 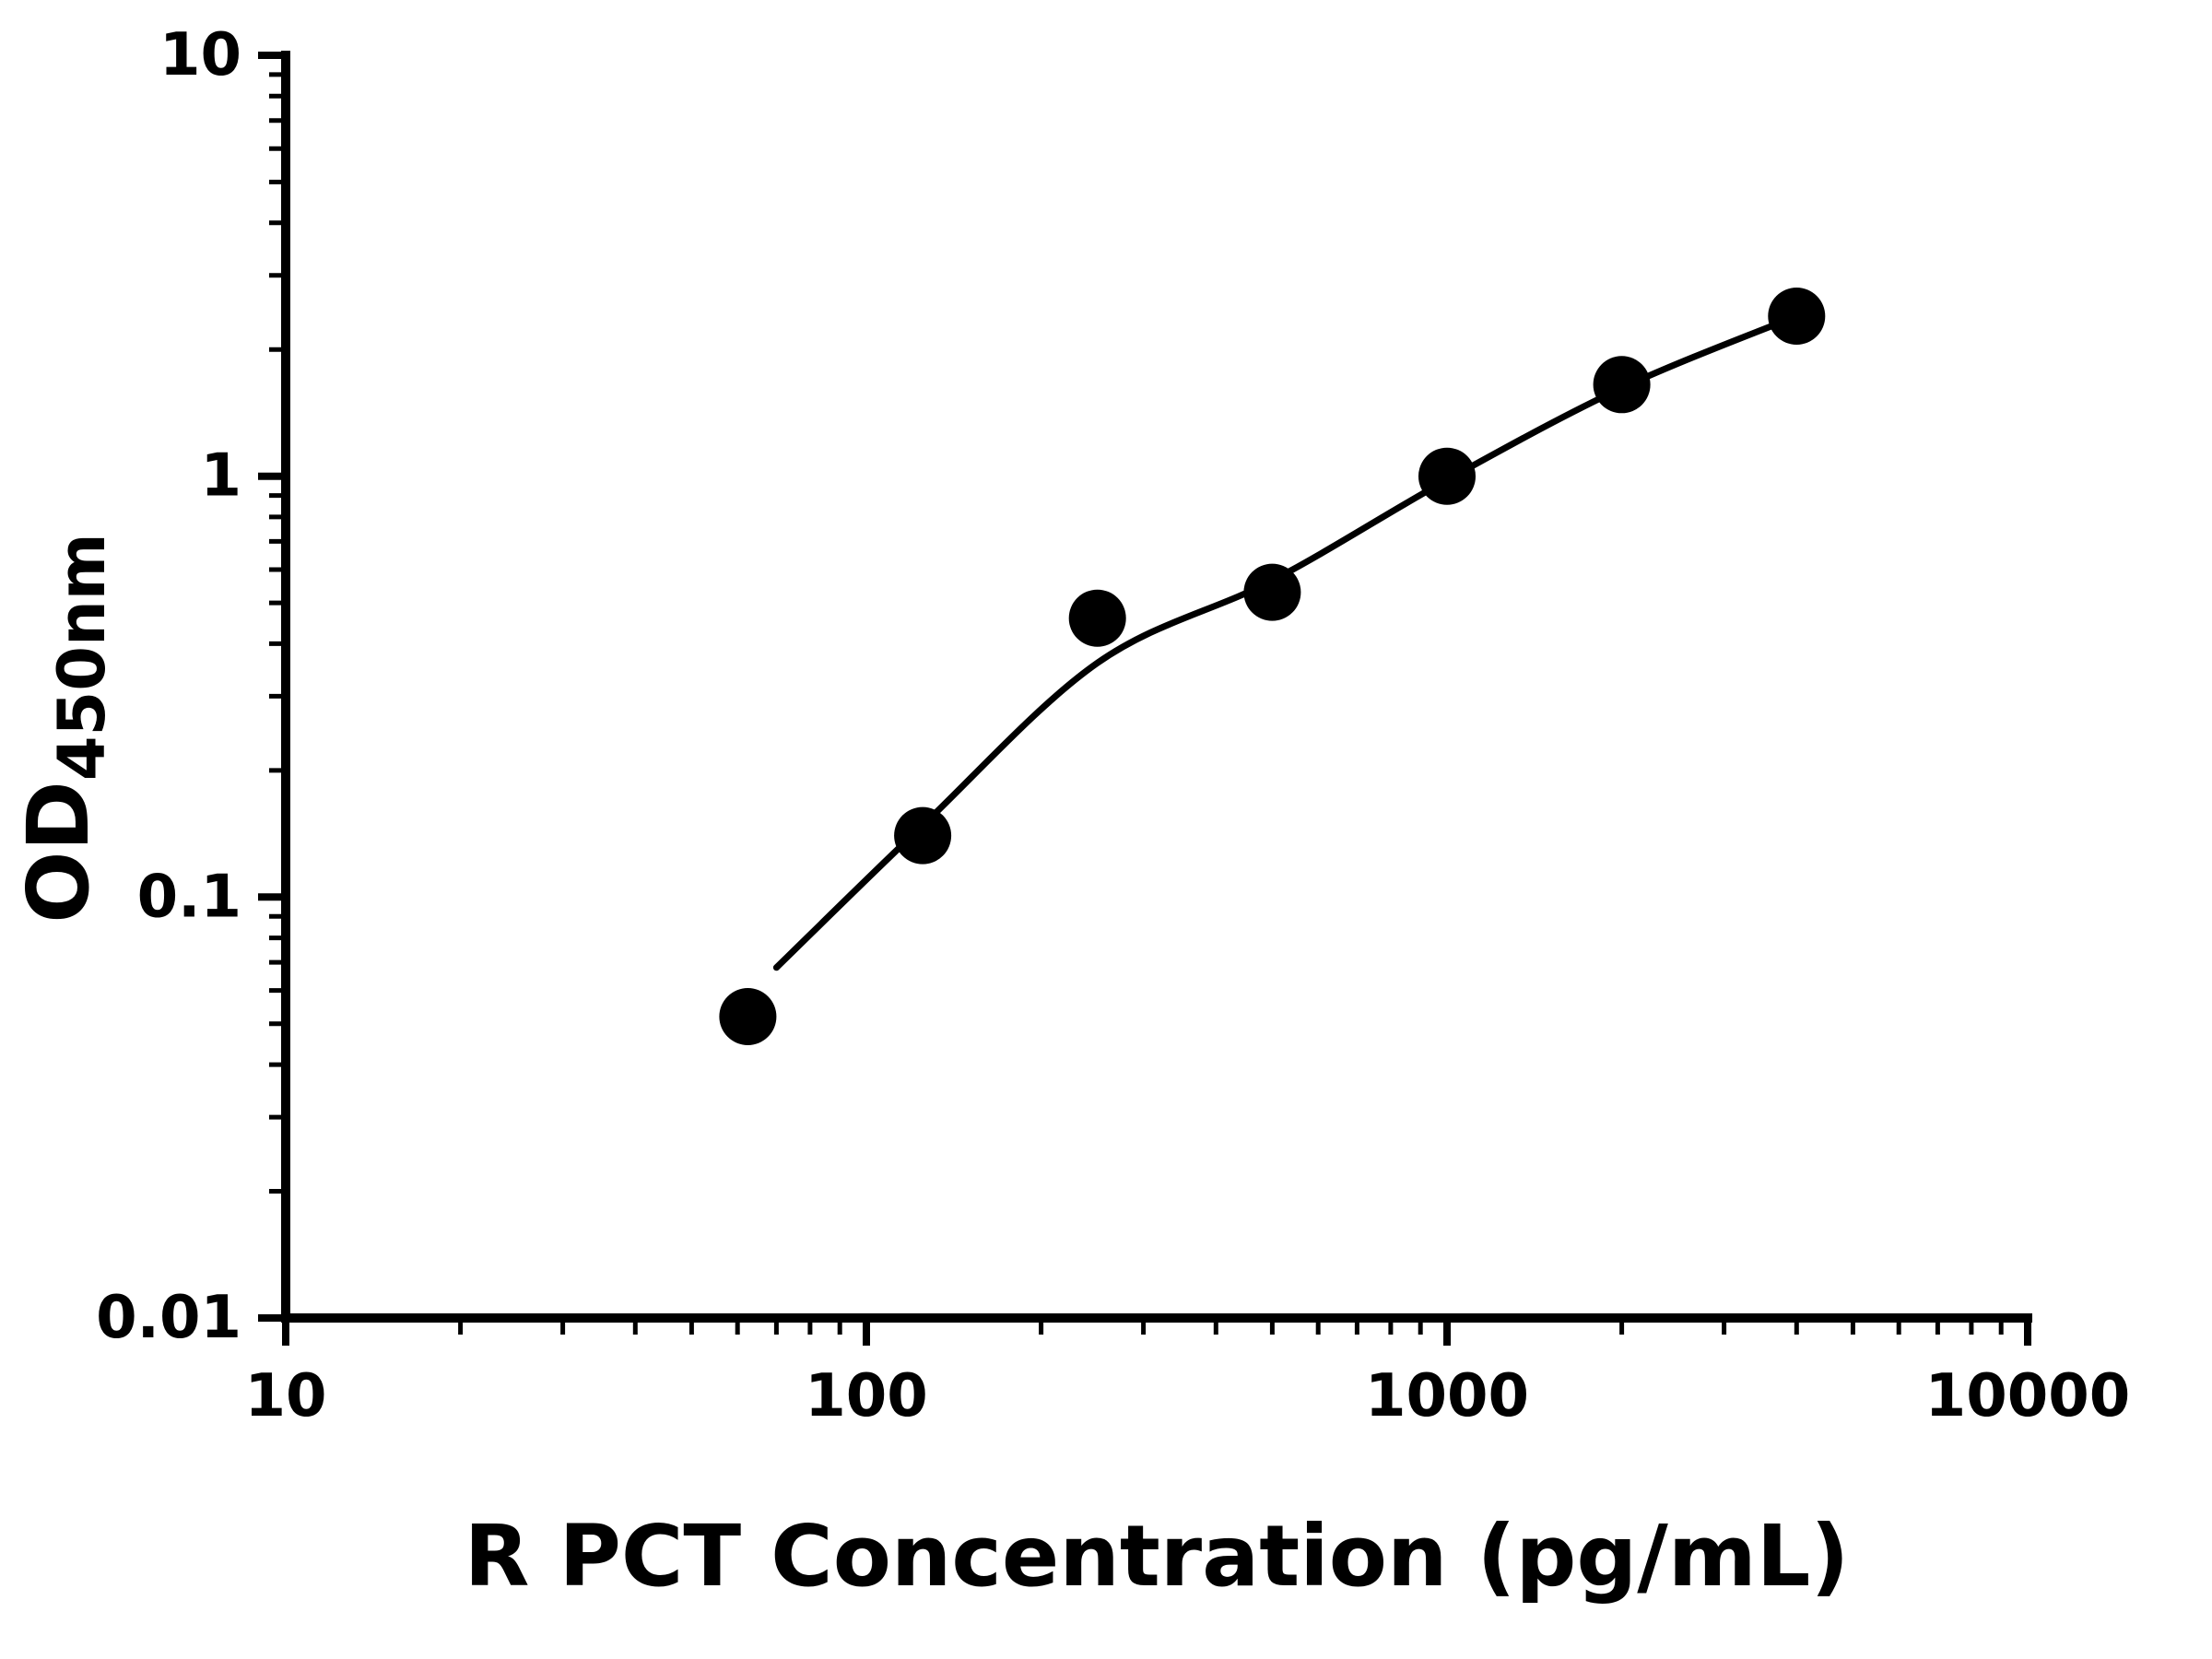 What do you see at coordinates (193, 686) in the screenshot?
I see `y-axis: 0.01 0.1 1 10` at bounding box center [193, 686].